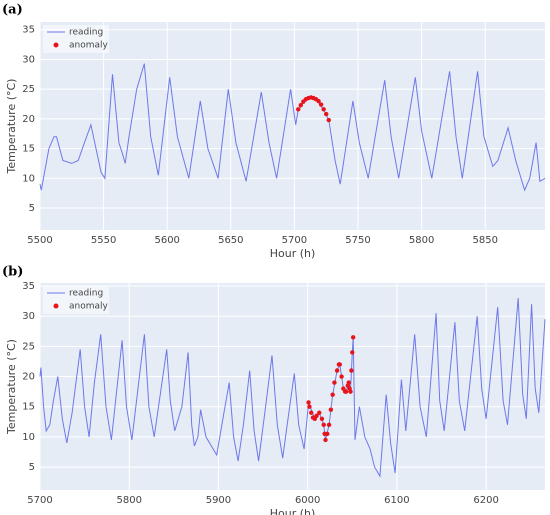  Describe the element at coordinates (396, 500) in the screenshot. I see `x-tick-label: 6100` at that location.